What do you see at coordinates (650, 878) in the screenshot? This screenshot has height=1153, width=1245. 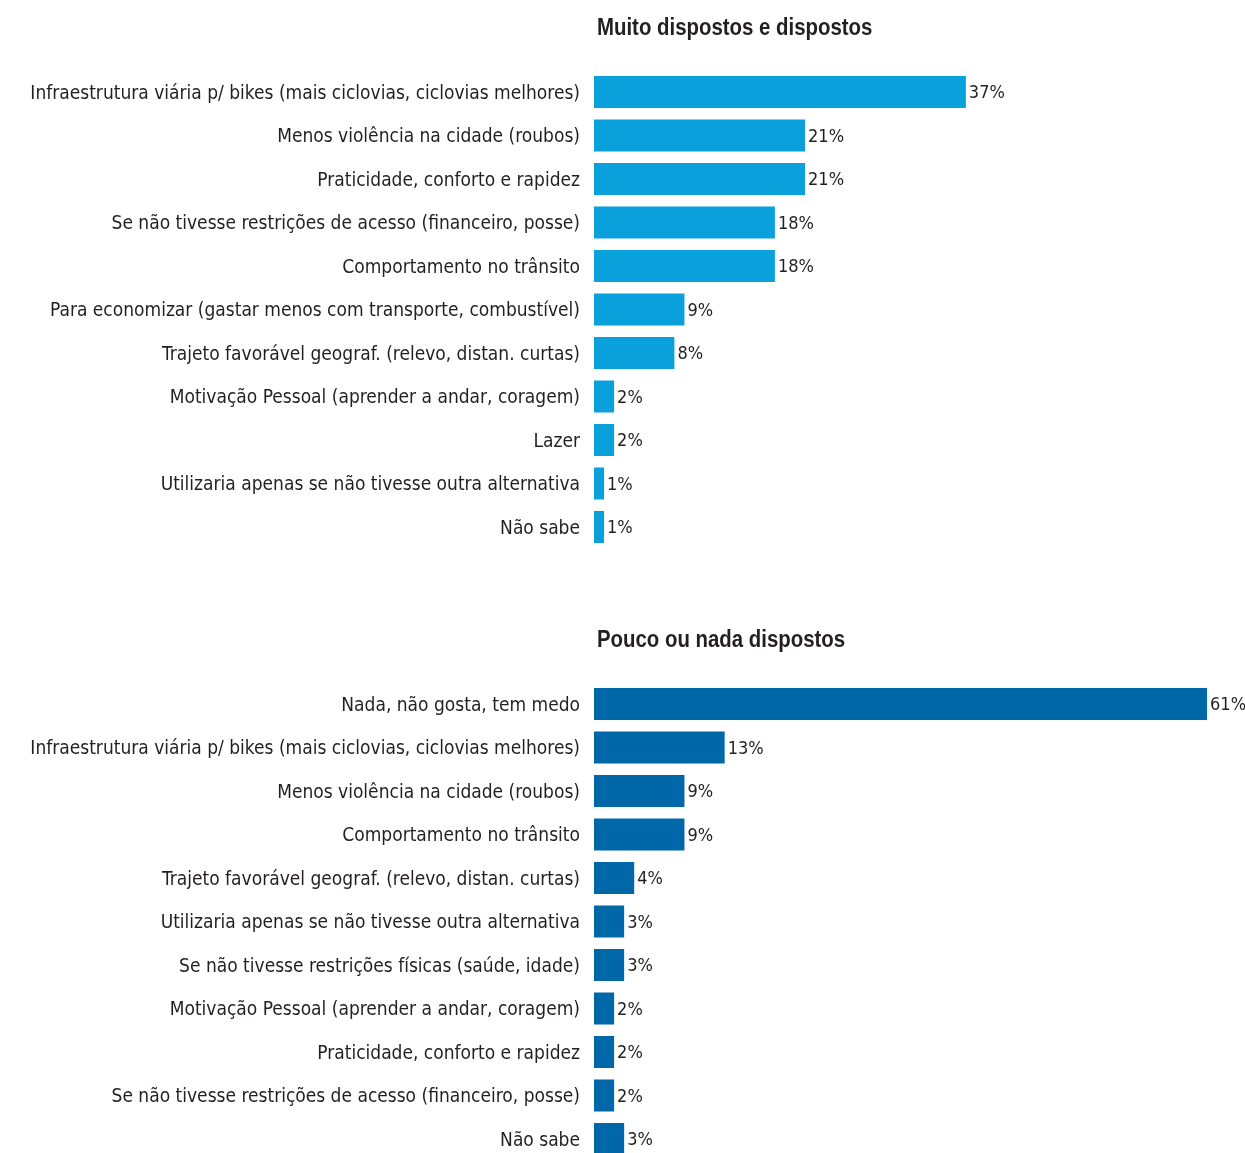 I see `data-label: 4%` at bounding box center [650, 878].